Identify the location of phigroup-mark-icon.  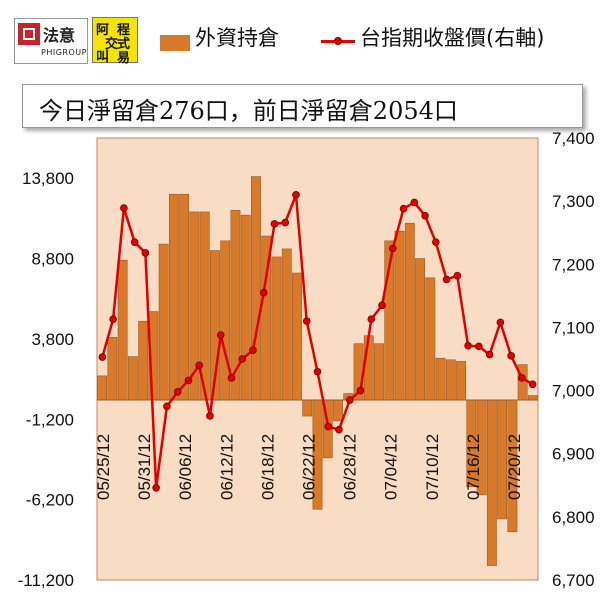
(29, 34).